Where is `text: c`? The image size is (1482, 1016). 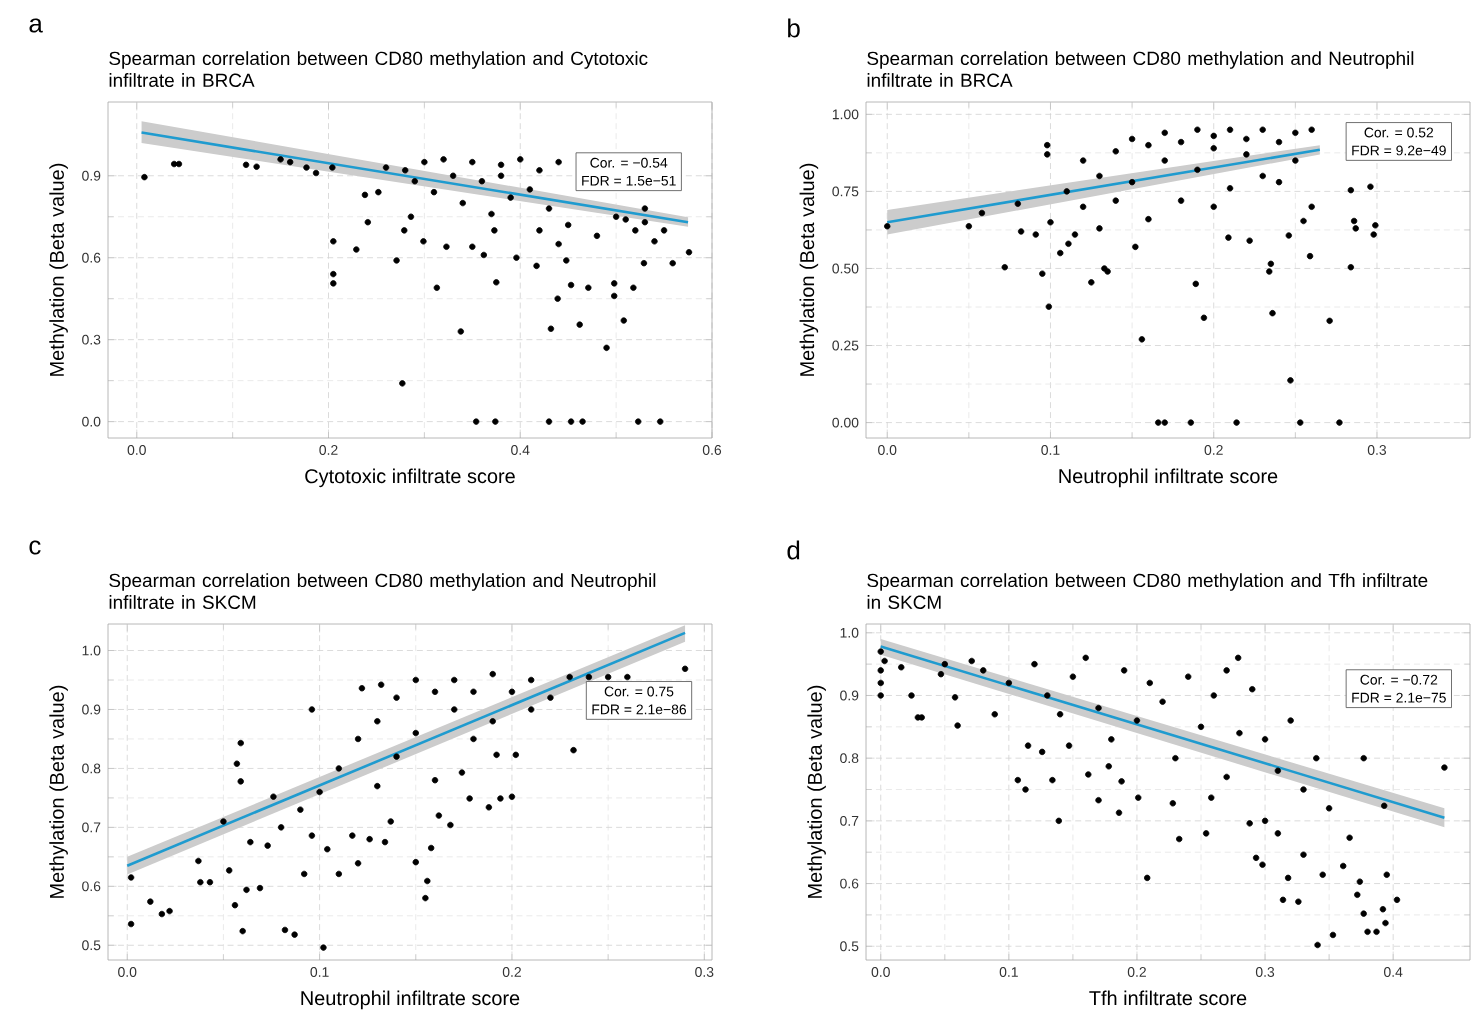 text: c is located at coordinates (35, 547).